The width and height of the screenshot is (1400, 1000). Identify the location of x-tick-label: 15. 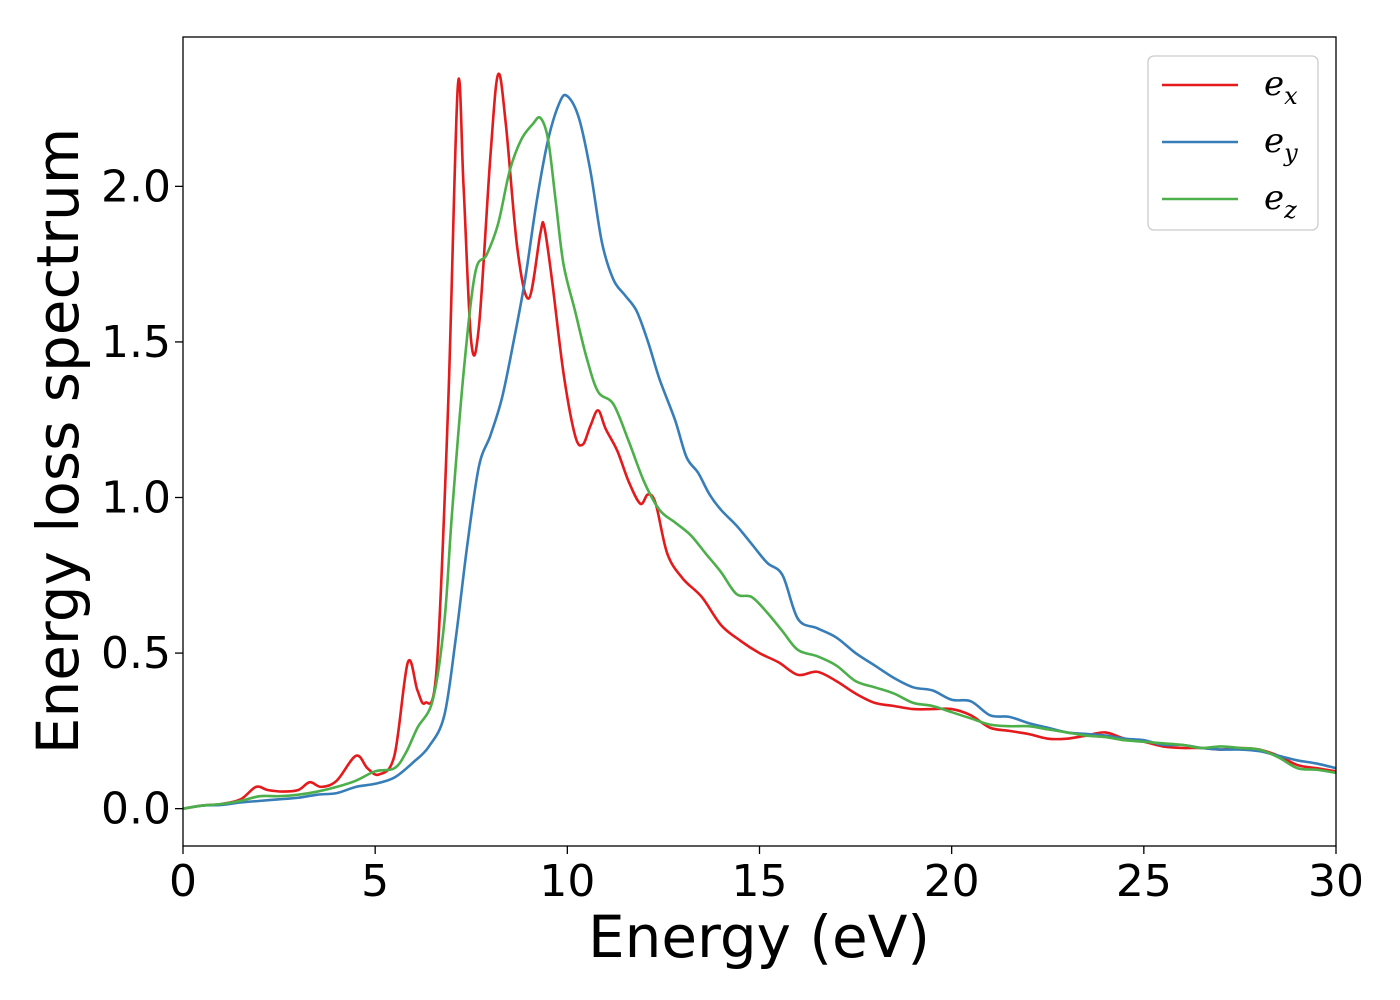
(760, 881).